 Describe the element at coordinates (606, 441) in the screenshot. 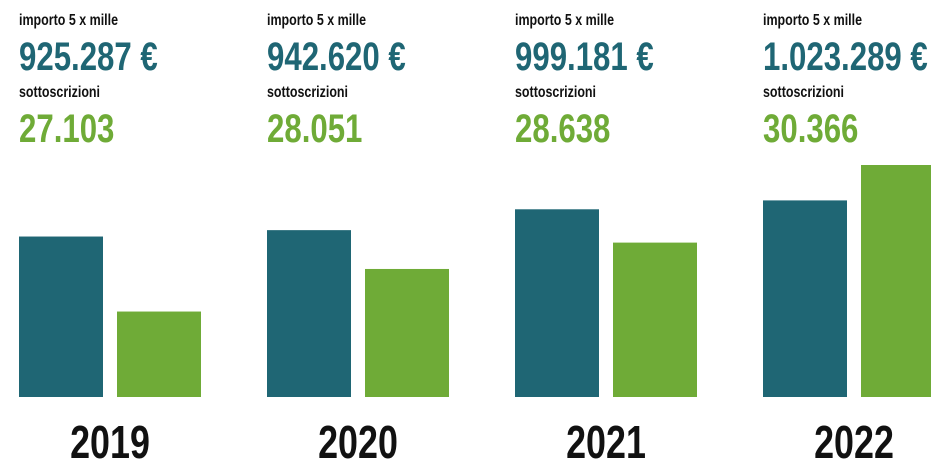

I see `category-label: 2021` at that location.